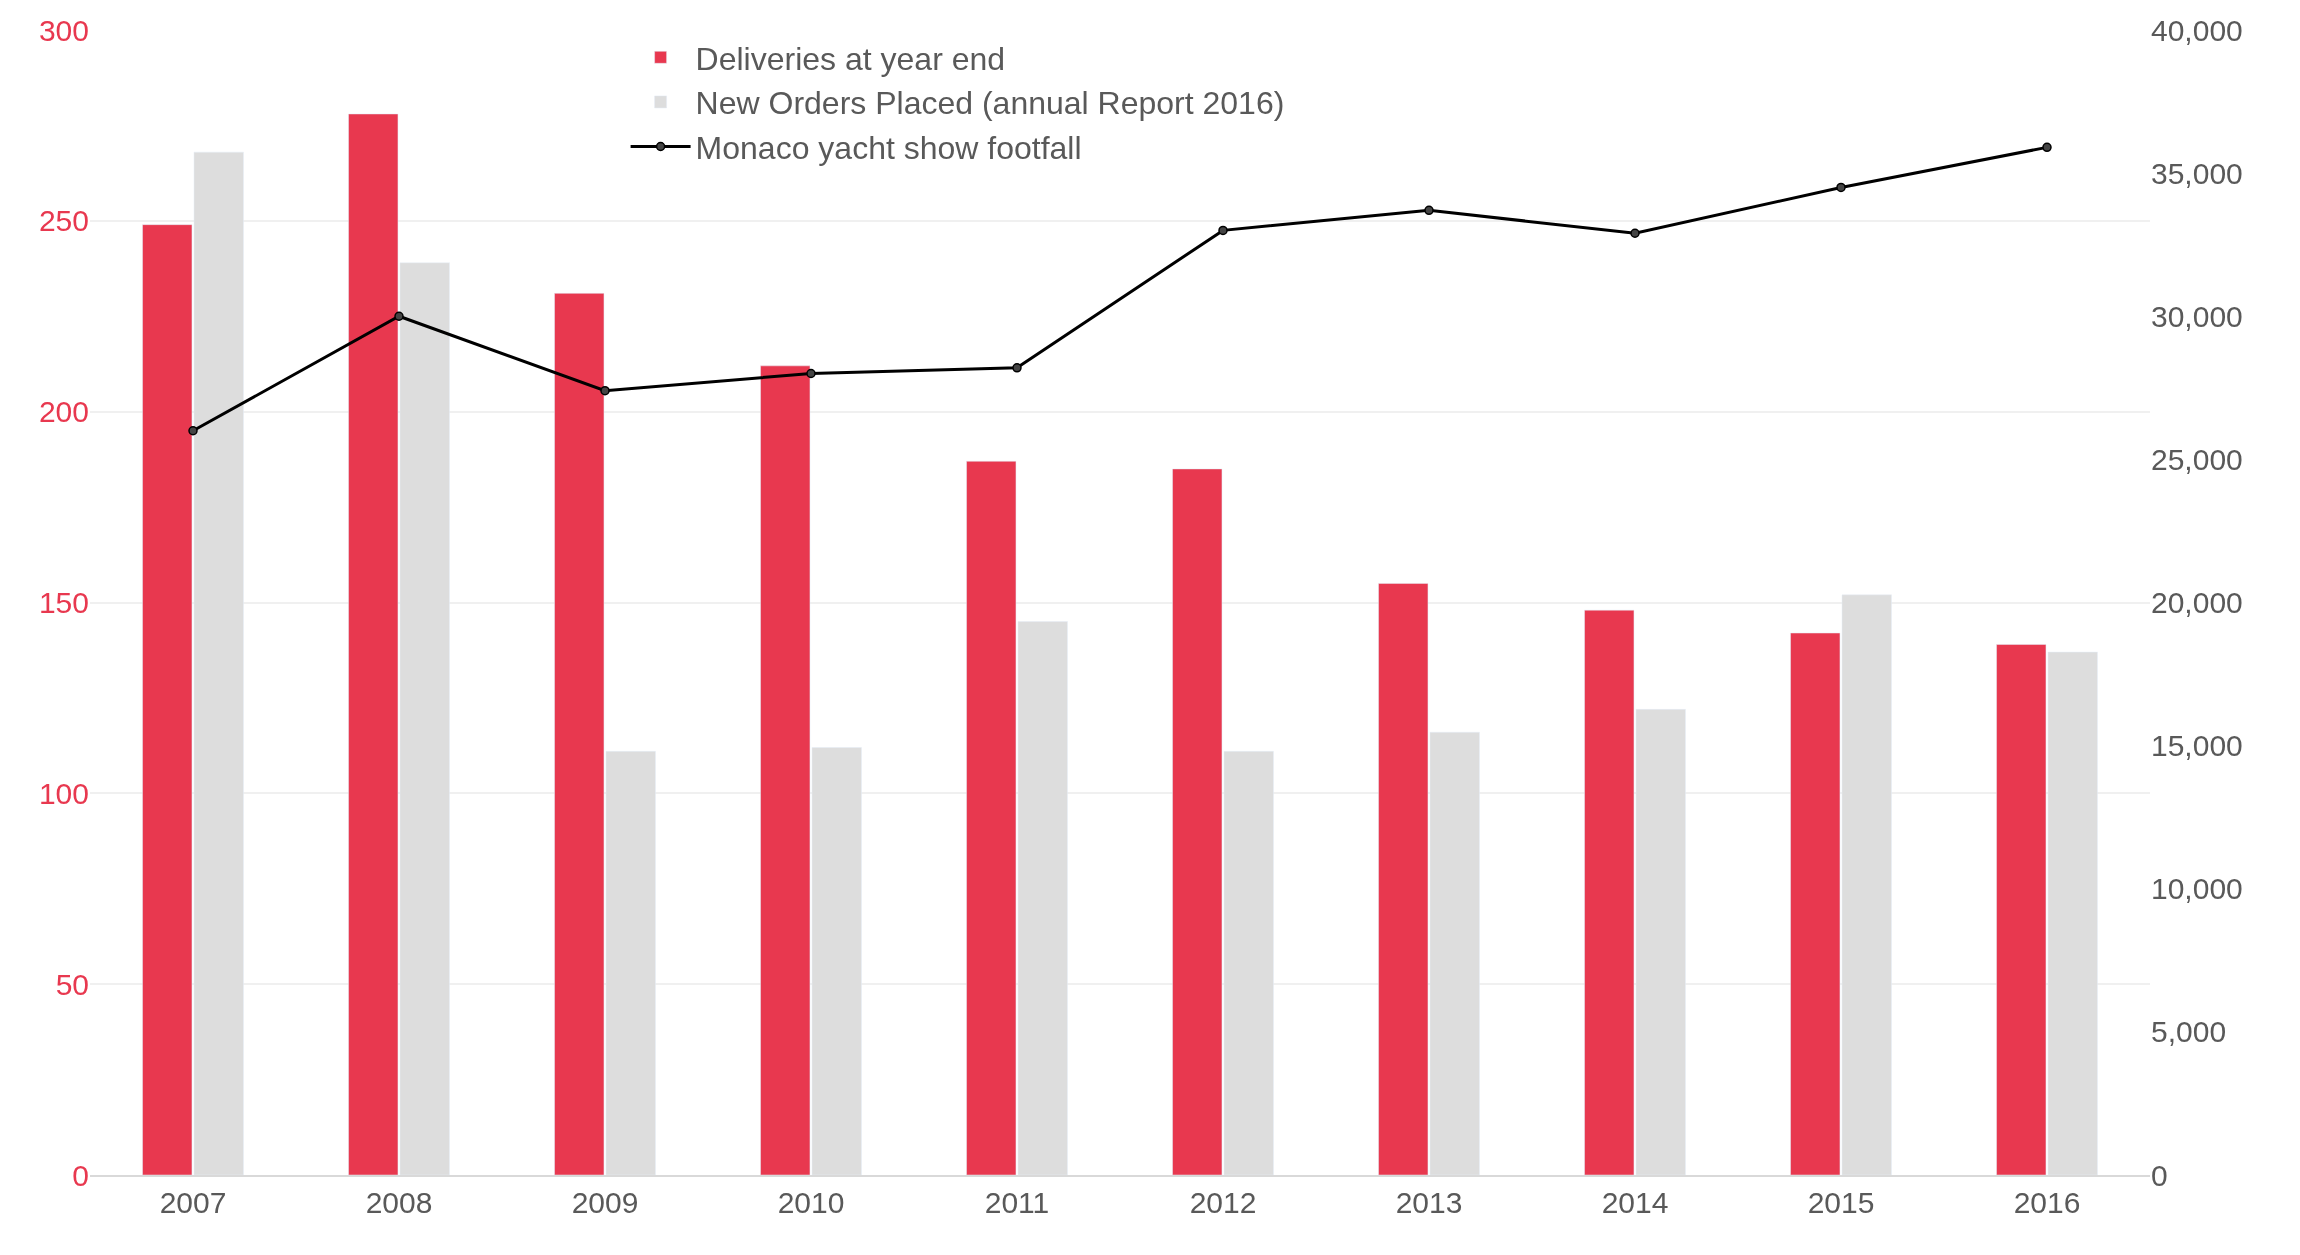  I want to click on y-tick-label: 0, so click(80, 1175).